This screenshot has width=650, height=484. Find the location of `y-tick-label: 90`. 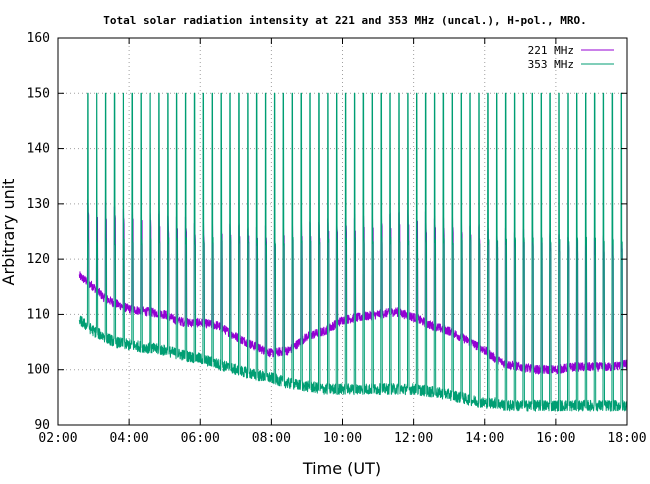

y-tick-label: 90 is located at coordinates (42, 425).